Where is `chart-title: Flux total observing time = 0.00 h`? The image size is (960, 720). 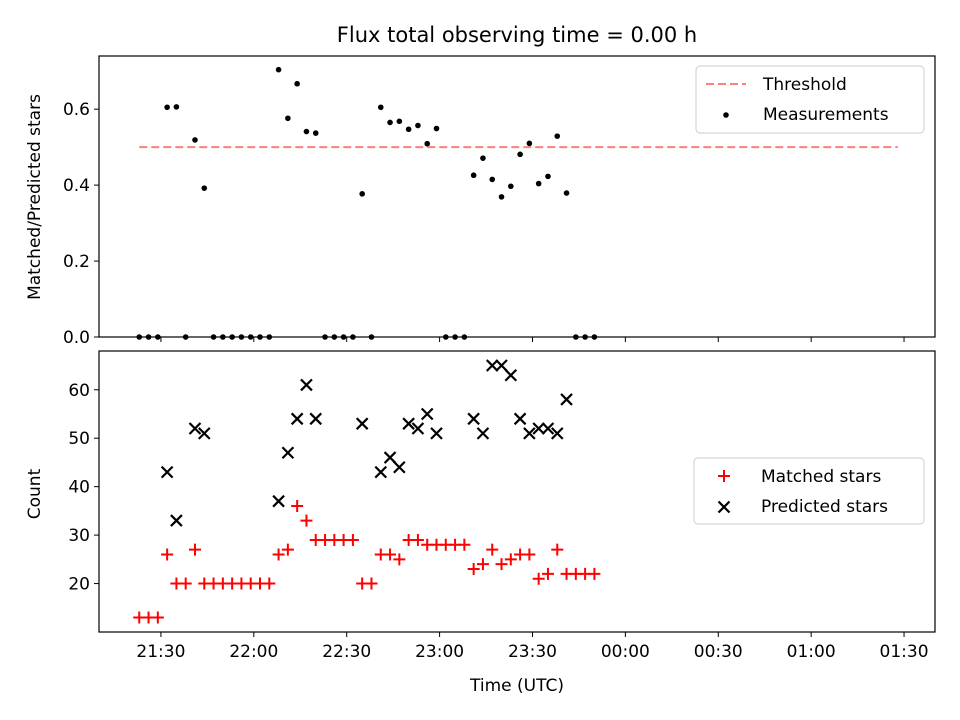 chart-title: Flux total observing time = 0.00 h is located at coordinates (517, 35).